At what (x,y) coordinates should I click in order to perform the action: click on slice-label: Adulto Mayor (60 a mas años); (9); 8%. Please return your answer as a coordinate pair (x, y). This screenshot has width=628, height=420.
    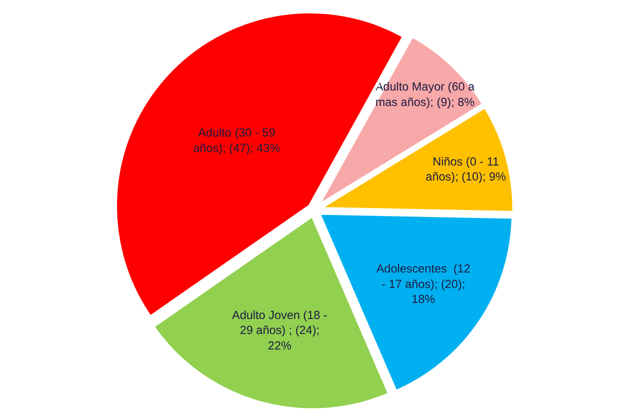
    Looking at the image, I should click on (425, 94).